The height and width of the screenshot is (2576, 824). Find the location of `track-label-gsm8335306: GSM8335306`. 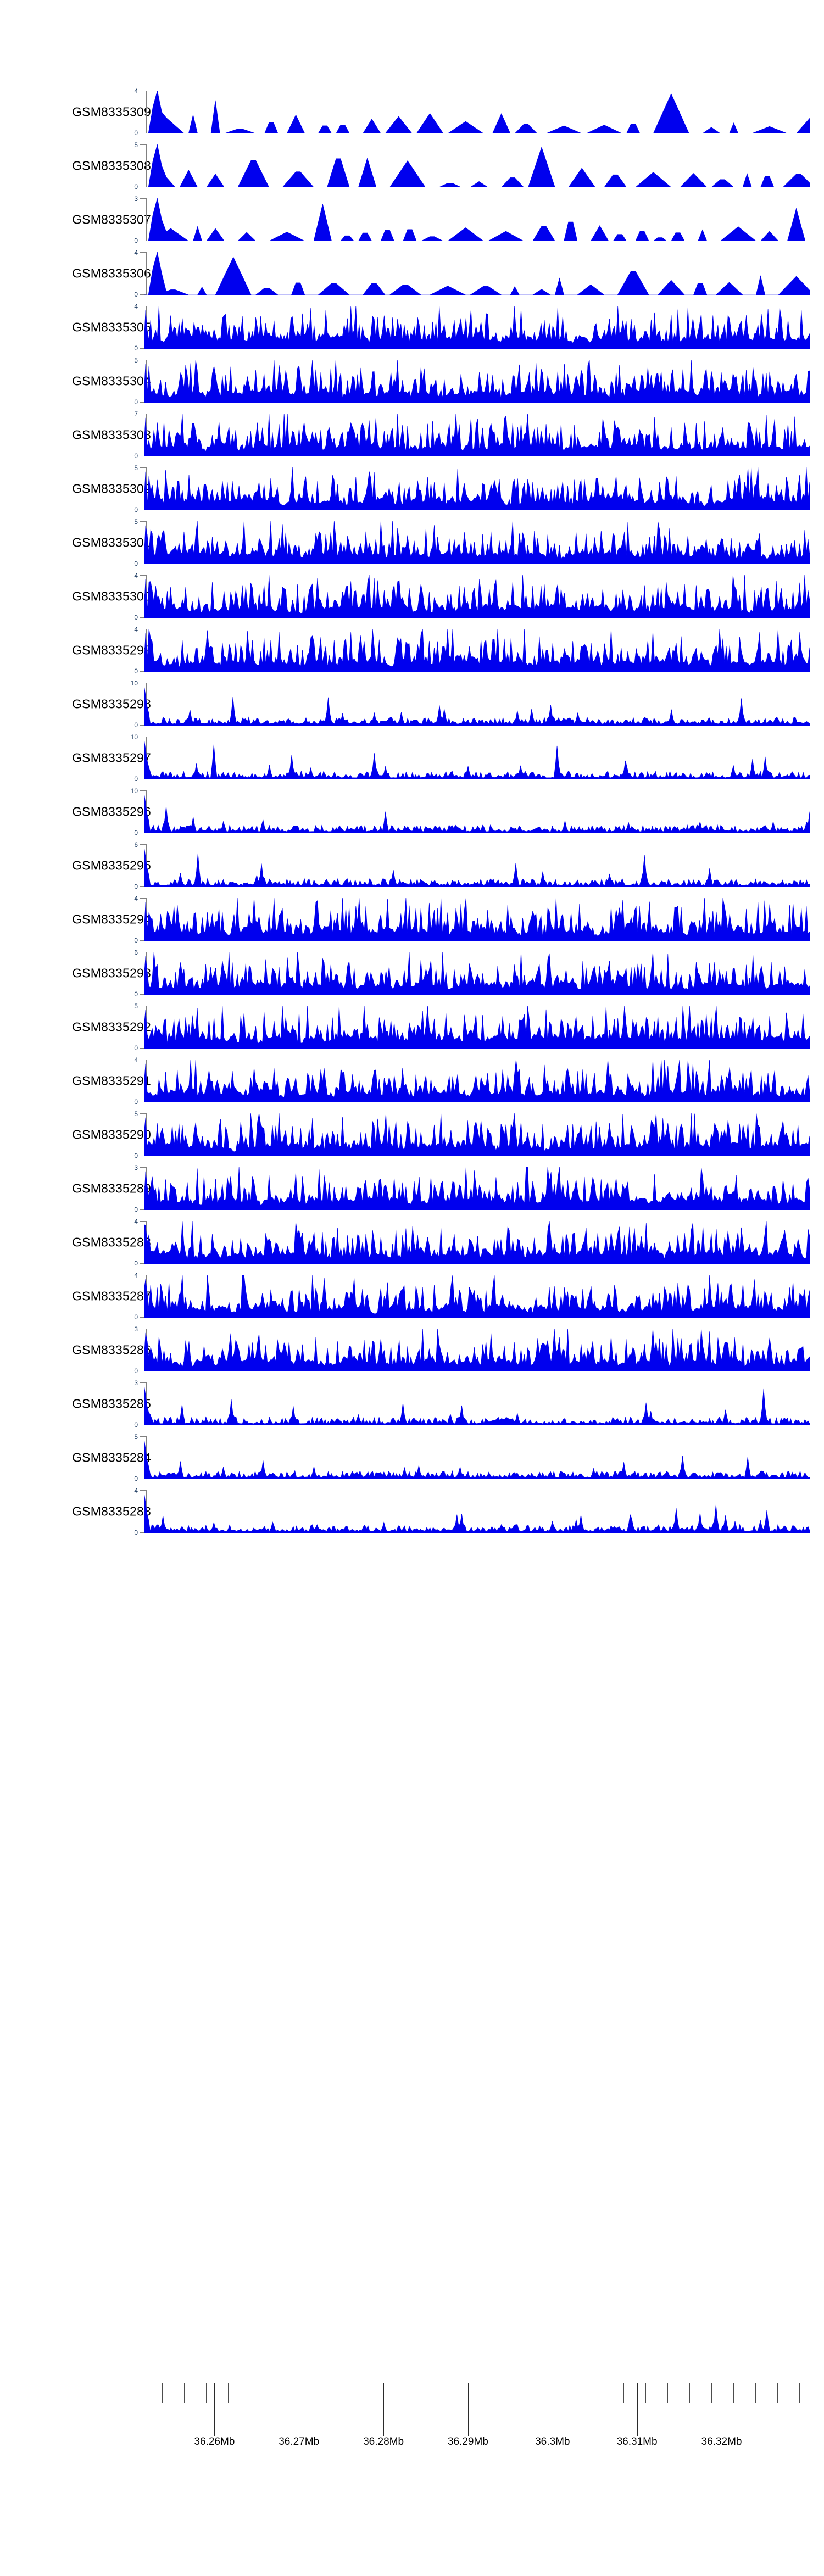

track-label-gsm8335306: GSM8335306 is located at coordinates (111, 273).